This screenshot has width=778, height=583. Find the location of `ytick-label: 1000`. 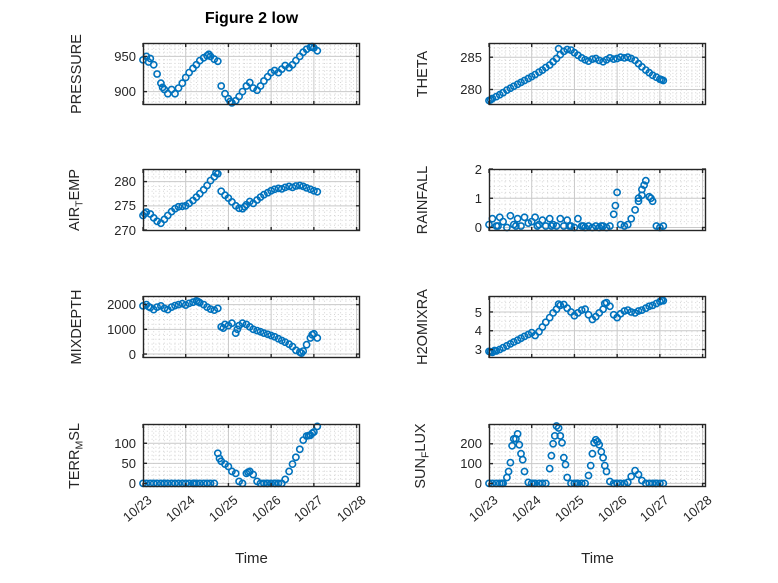

ytick-label: 1000 is located at coordinates (121, 329).